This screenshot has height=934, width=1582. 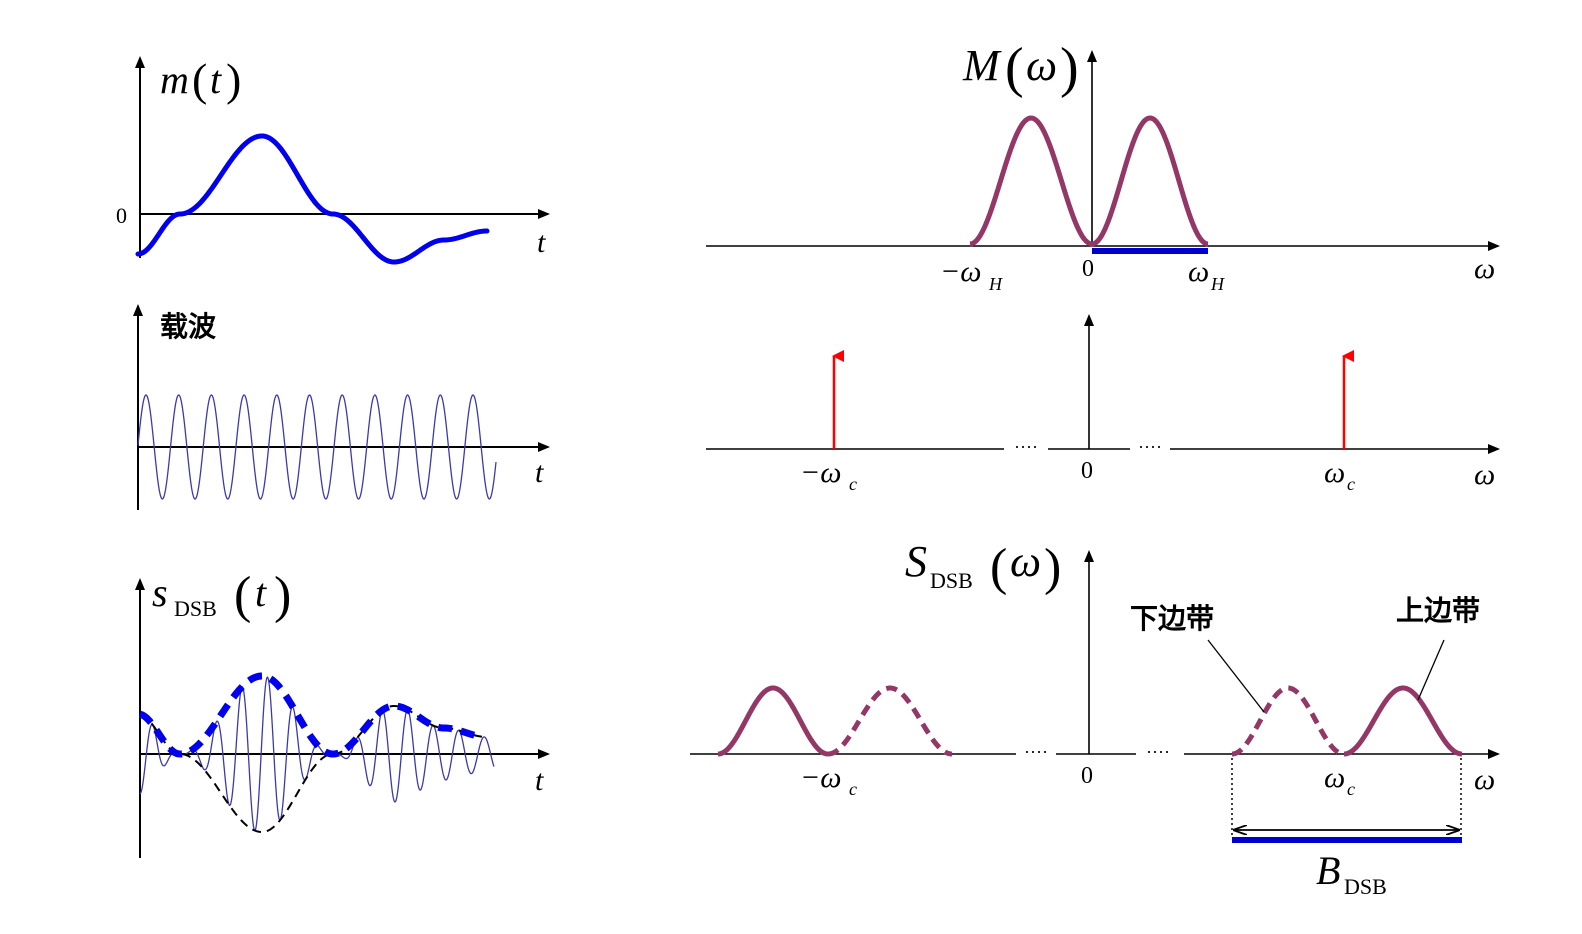 I want to click on M-zero-label: 0, so click(x=1088, y=269).